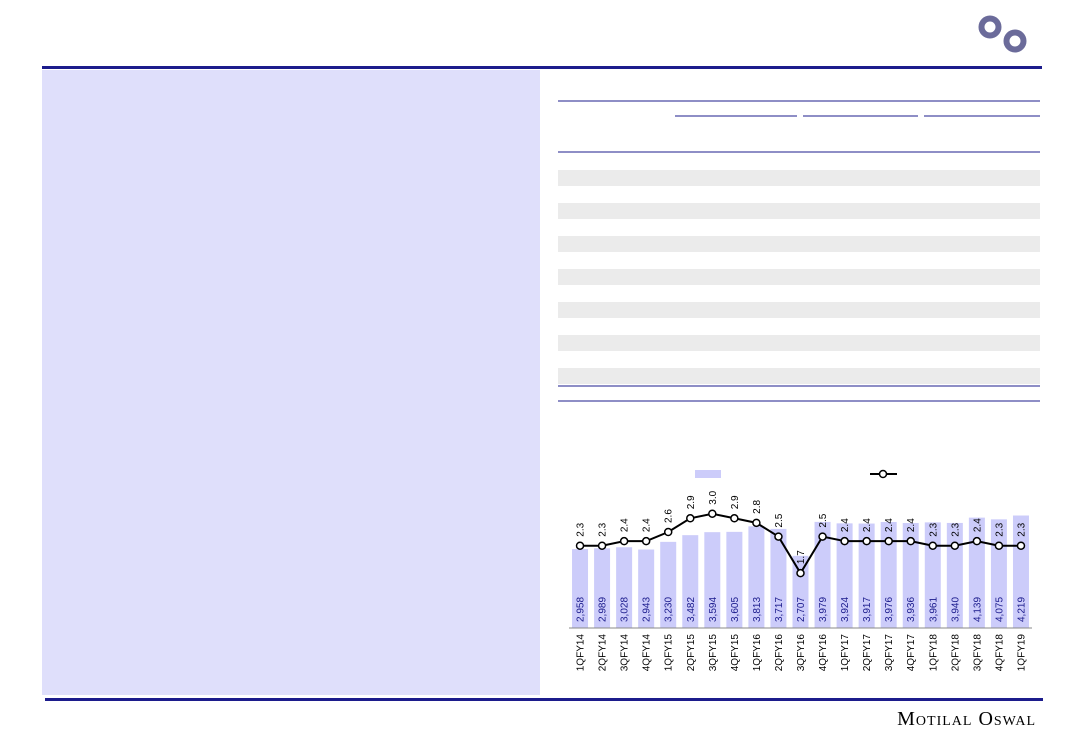  Describe the element at coordinates (544, 699) in the screenshot. I see `footer-rule` at that location.